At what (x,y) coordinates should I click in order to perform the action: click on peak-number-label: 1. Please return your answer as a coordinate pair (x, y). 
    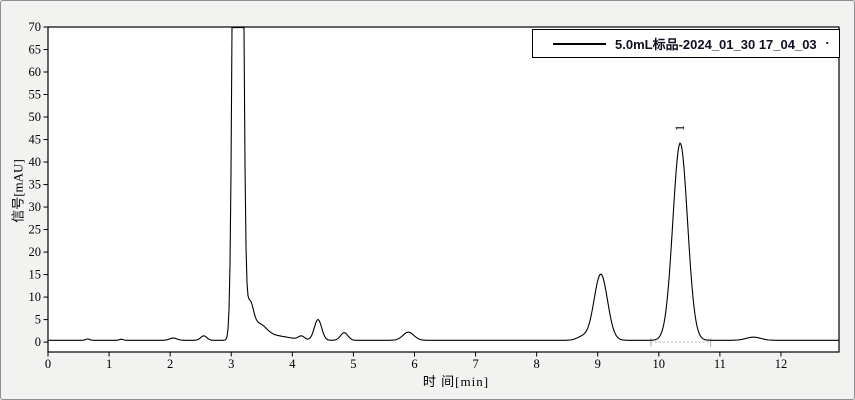
    Looking at the image, I should click on (680, 128).